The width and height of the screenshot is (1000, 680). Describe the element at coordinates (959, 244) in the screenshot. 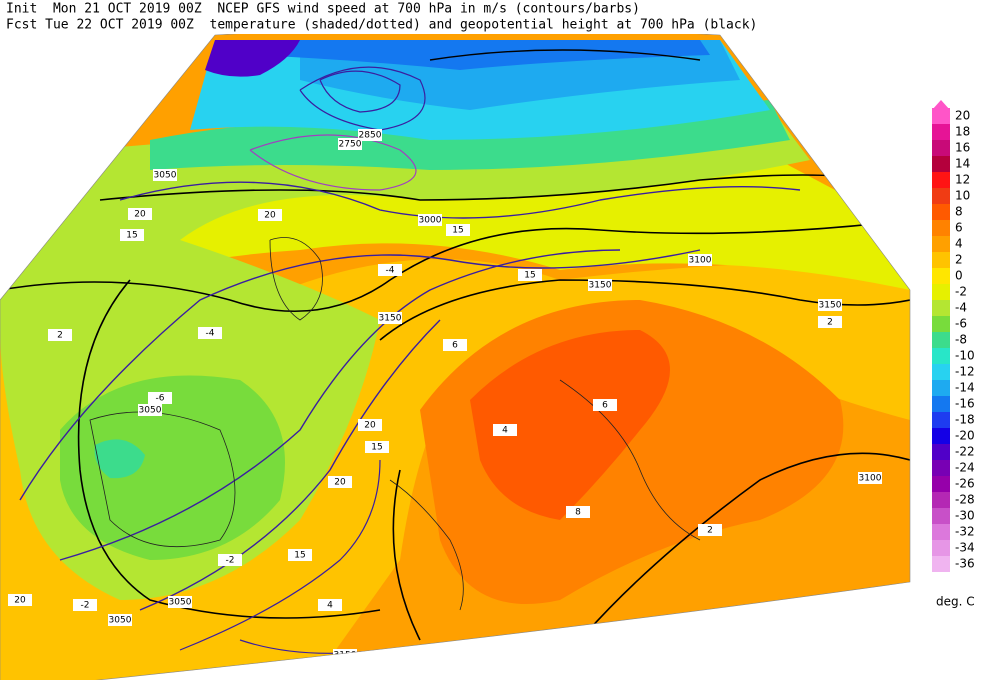

I see `colorbar-label: 4` at that location.